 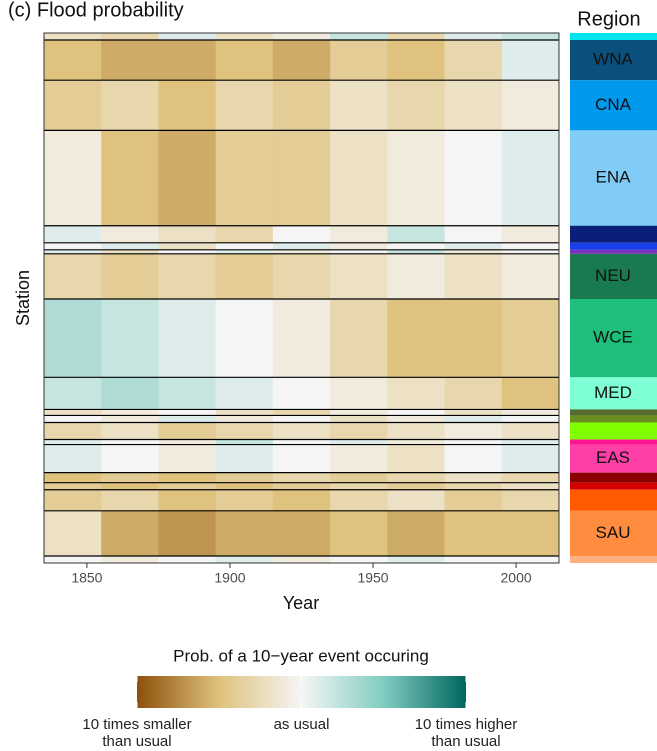 What do you see at coordinates (516, 578) in the screenshot?
I see `x-tick-label: 2000` at bounding box center [516, 578].